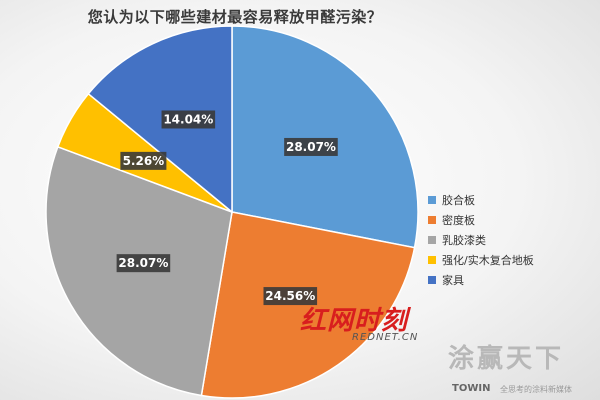  What do you see at coordinates (458, 200) in the screenshot?
I see `legend-label: 胶合板` at bounding box center [458, 200].